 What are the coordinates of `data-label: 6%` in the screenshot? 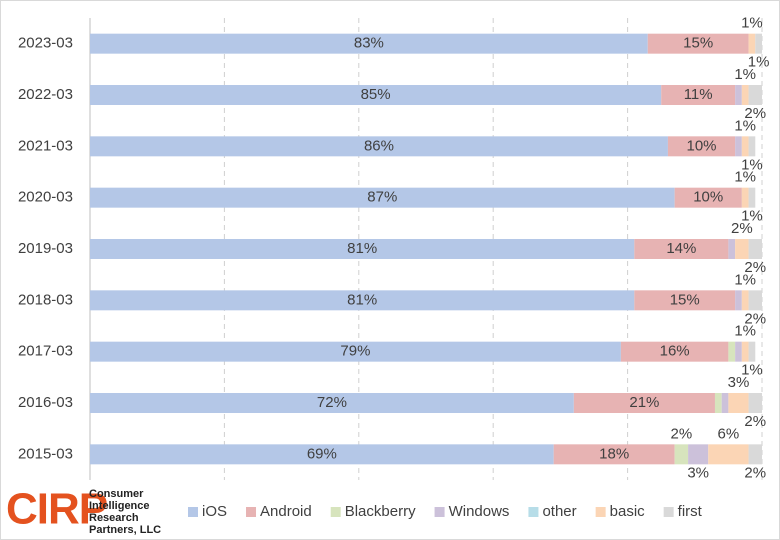 It's located at (729, 433).